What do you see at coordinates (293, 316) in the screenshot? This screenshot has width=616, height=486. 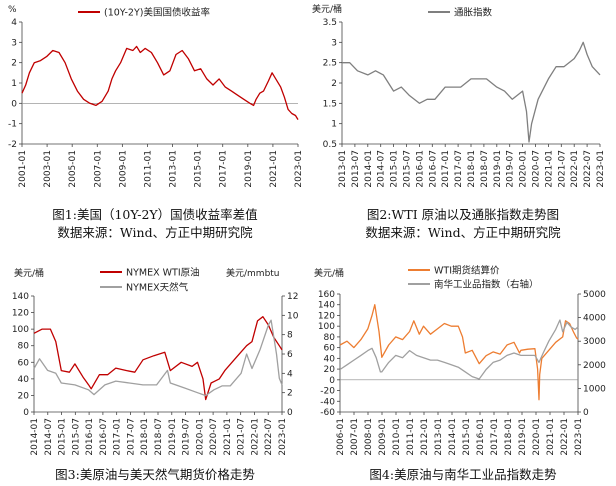 I see `chart-3-y2-tick-label: 10` at bounding box center [293, 316].